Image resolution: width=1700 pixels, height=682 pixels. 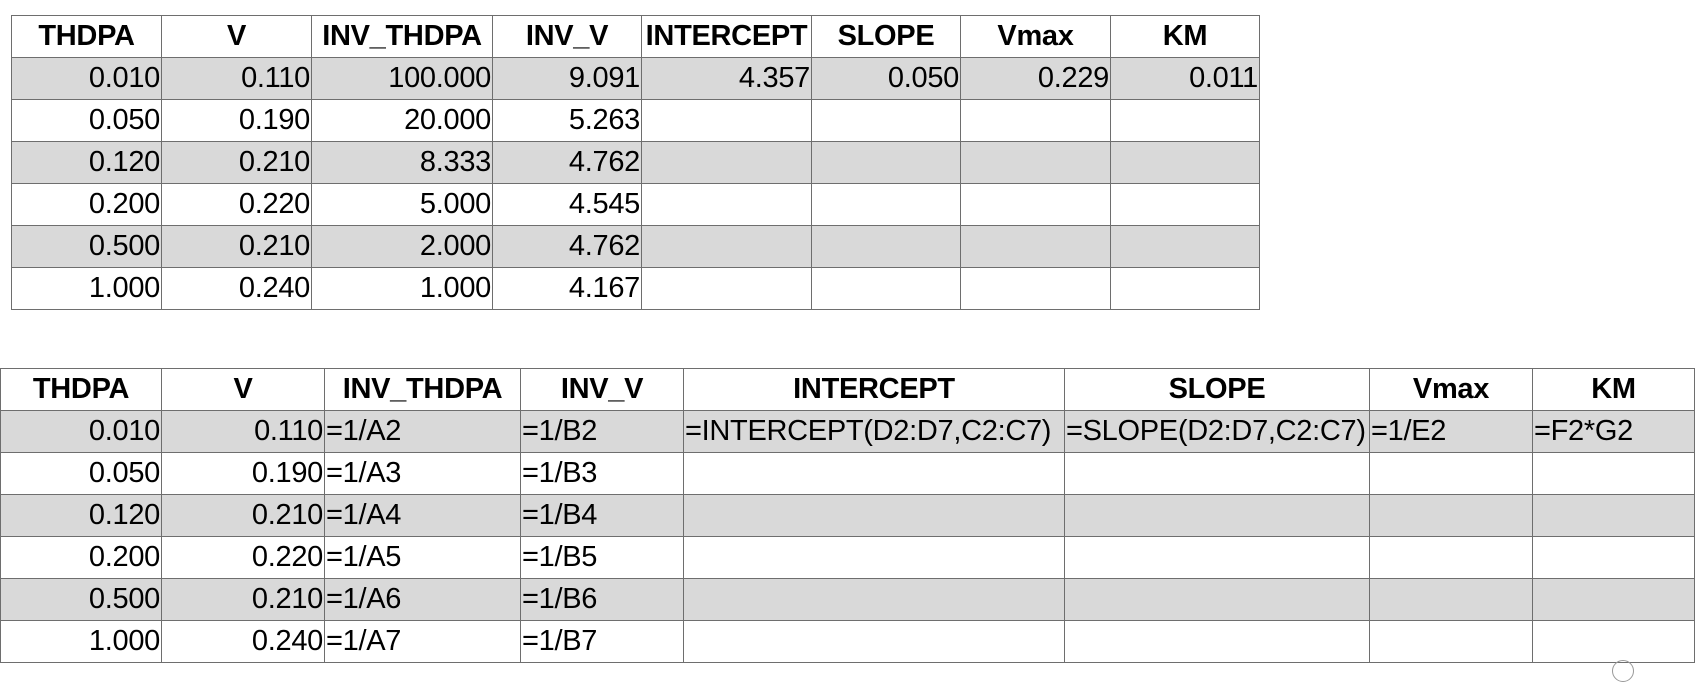 What do you see at coordinates (726, 78) in the screenshot?
I see `cell-intercept: 4.357` at bounding box center [726, 78].